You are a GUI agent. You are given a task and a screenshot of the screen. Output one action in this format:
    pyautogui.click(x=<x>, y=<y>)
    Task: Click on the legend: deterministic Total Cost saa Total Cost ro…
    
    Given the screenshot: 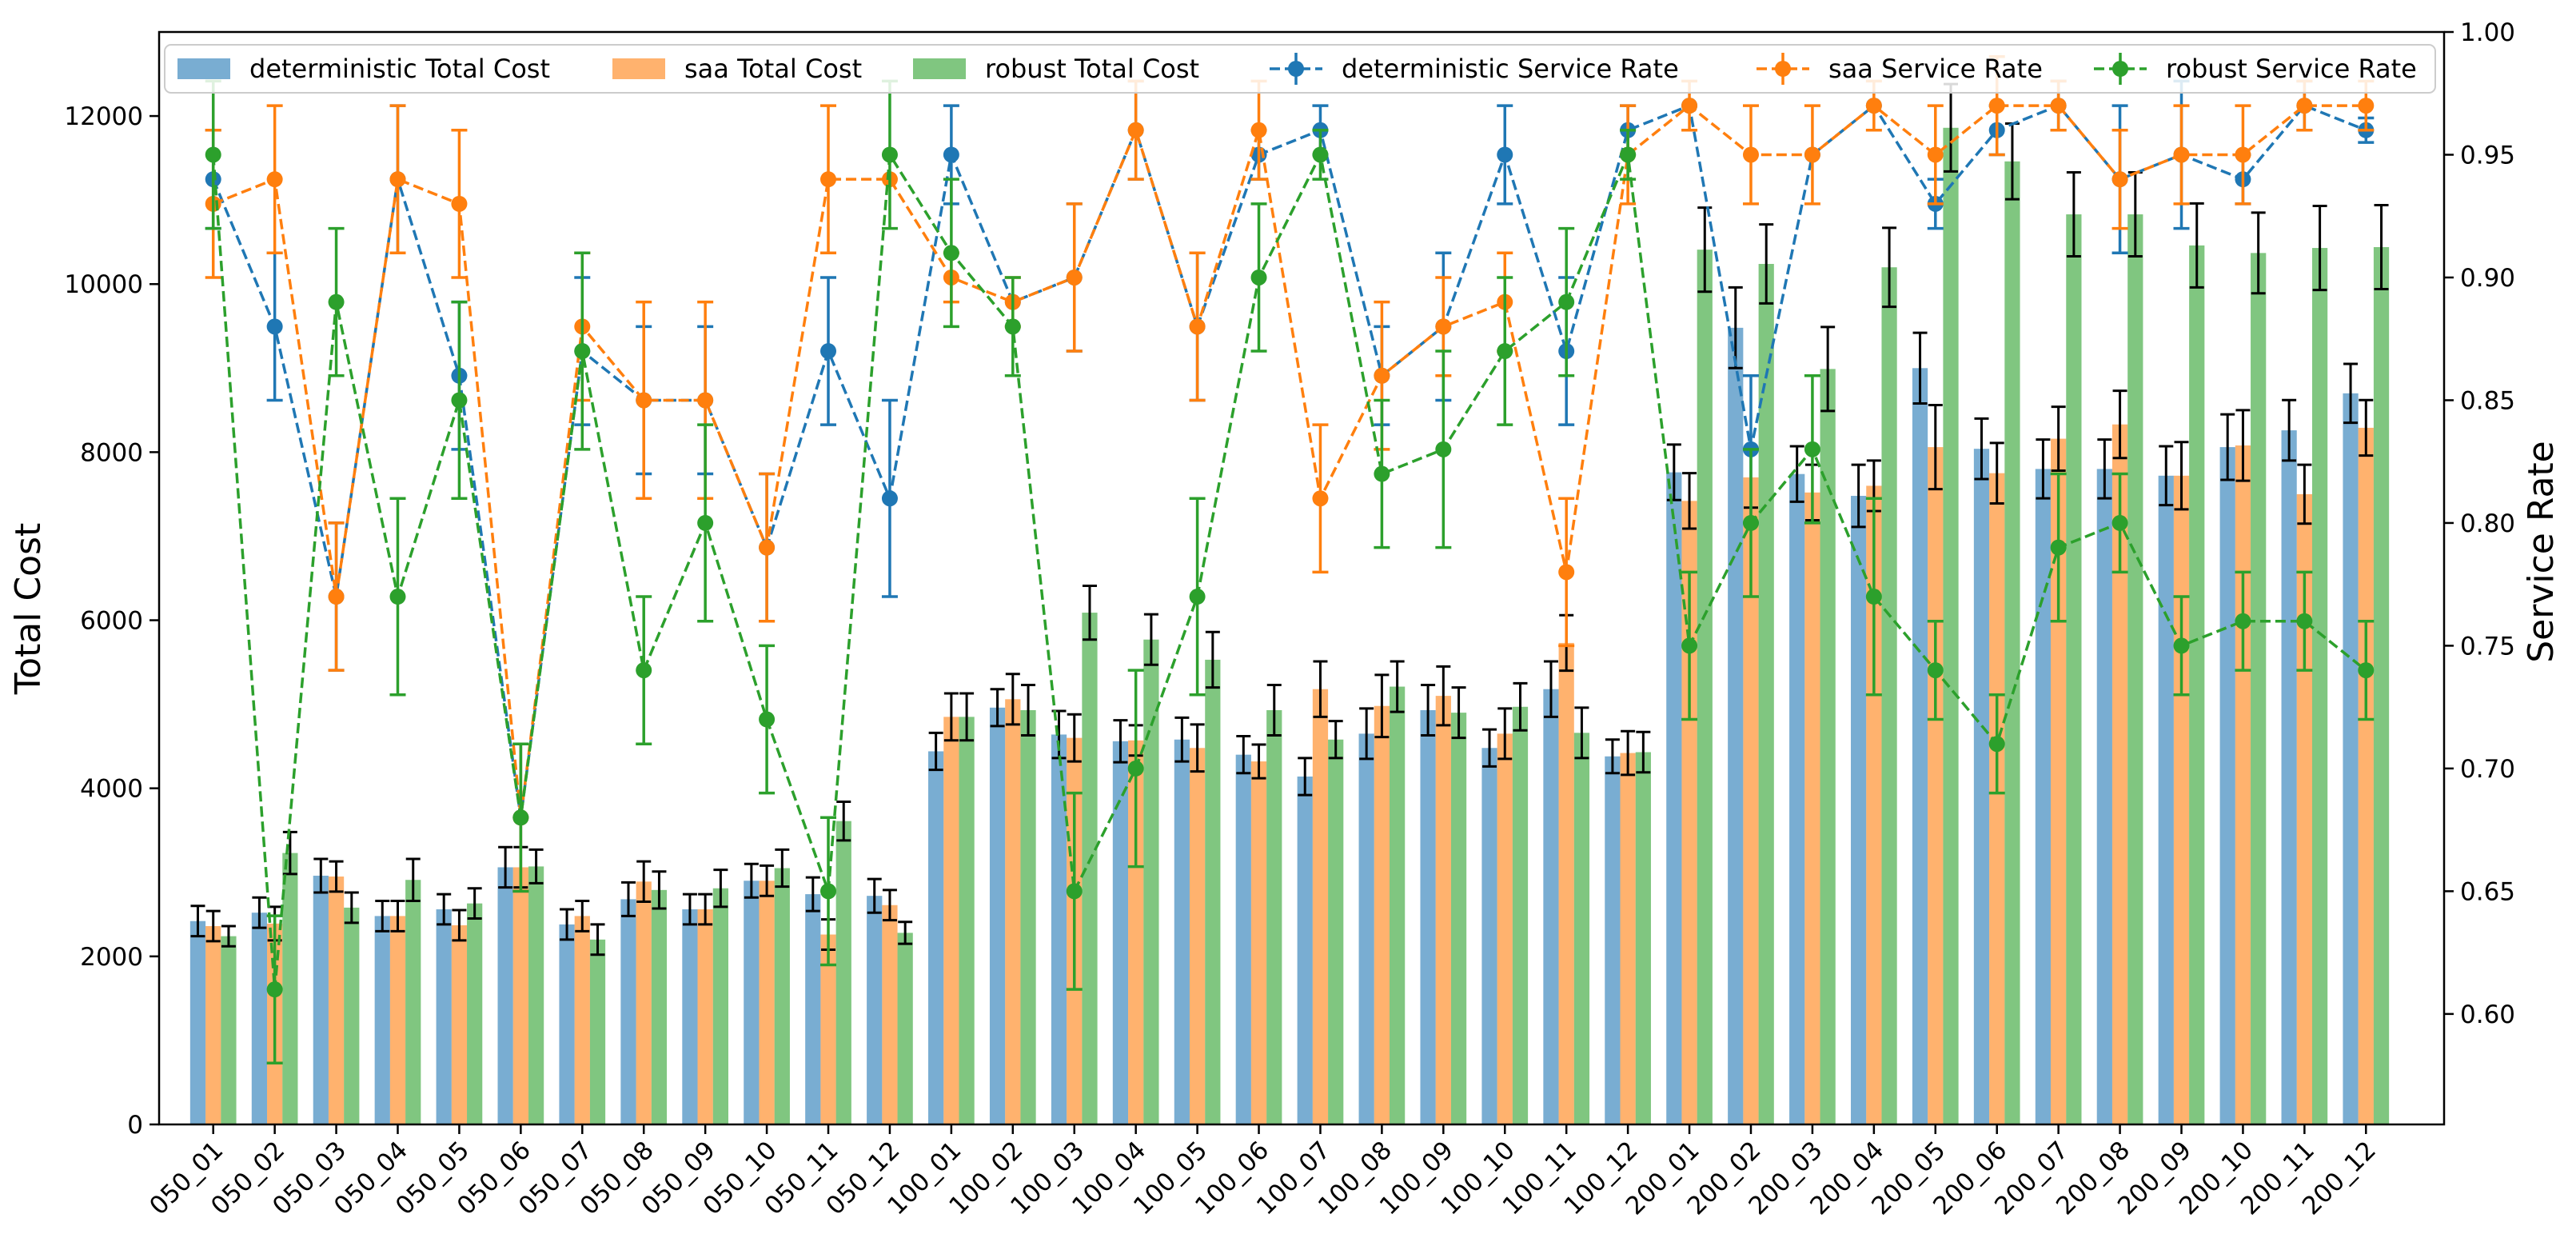 What is the action you would take?
    pyautogui.click(x=1300, y=69)
    